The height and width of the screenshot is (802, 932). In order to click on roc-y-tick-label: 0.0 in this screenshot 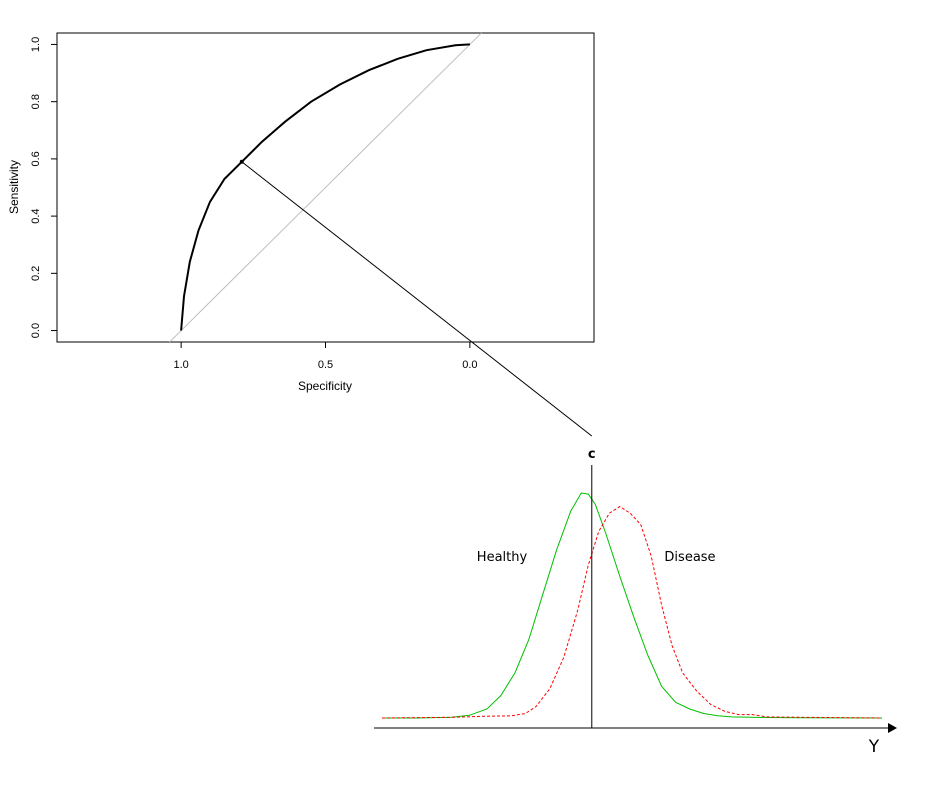, I will do `click(36, 330)`.